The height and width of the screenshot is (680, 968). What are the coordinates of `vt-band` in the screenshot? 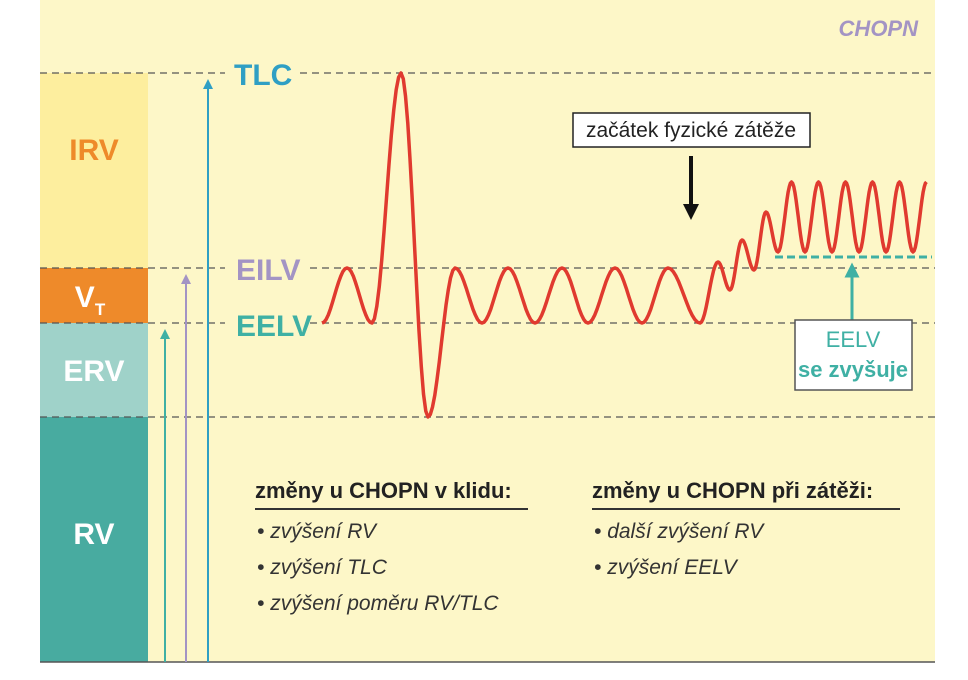 It's located at (94, 295).